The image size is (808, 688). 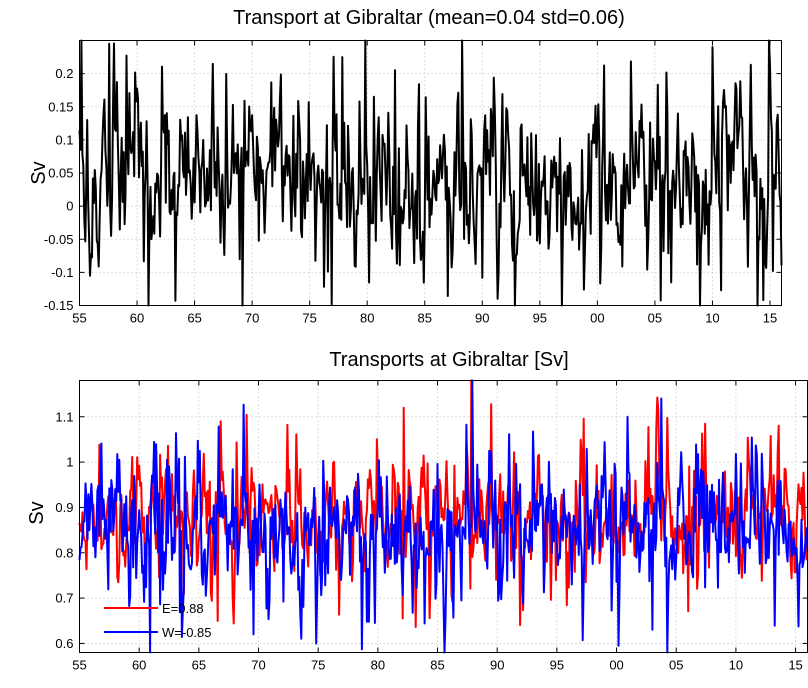 I want to click on bottom-y-tick-label: 0.7, so click(x=64, y=598).